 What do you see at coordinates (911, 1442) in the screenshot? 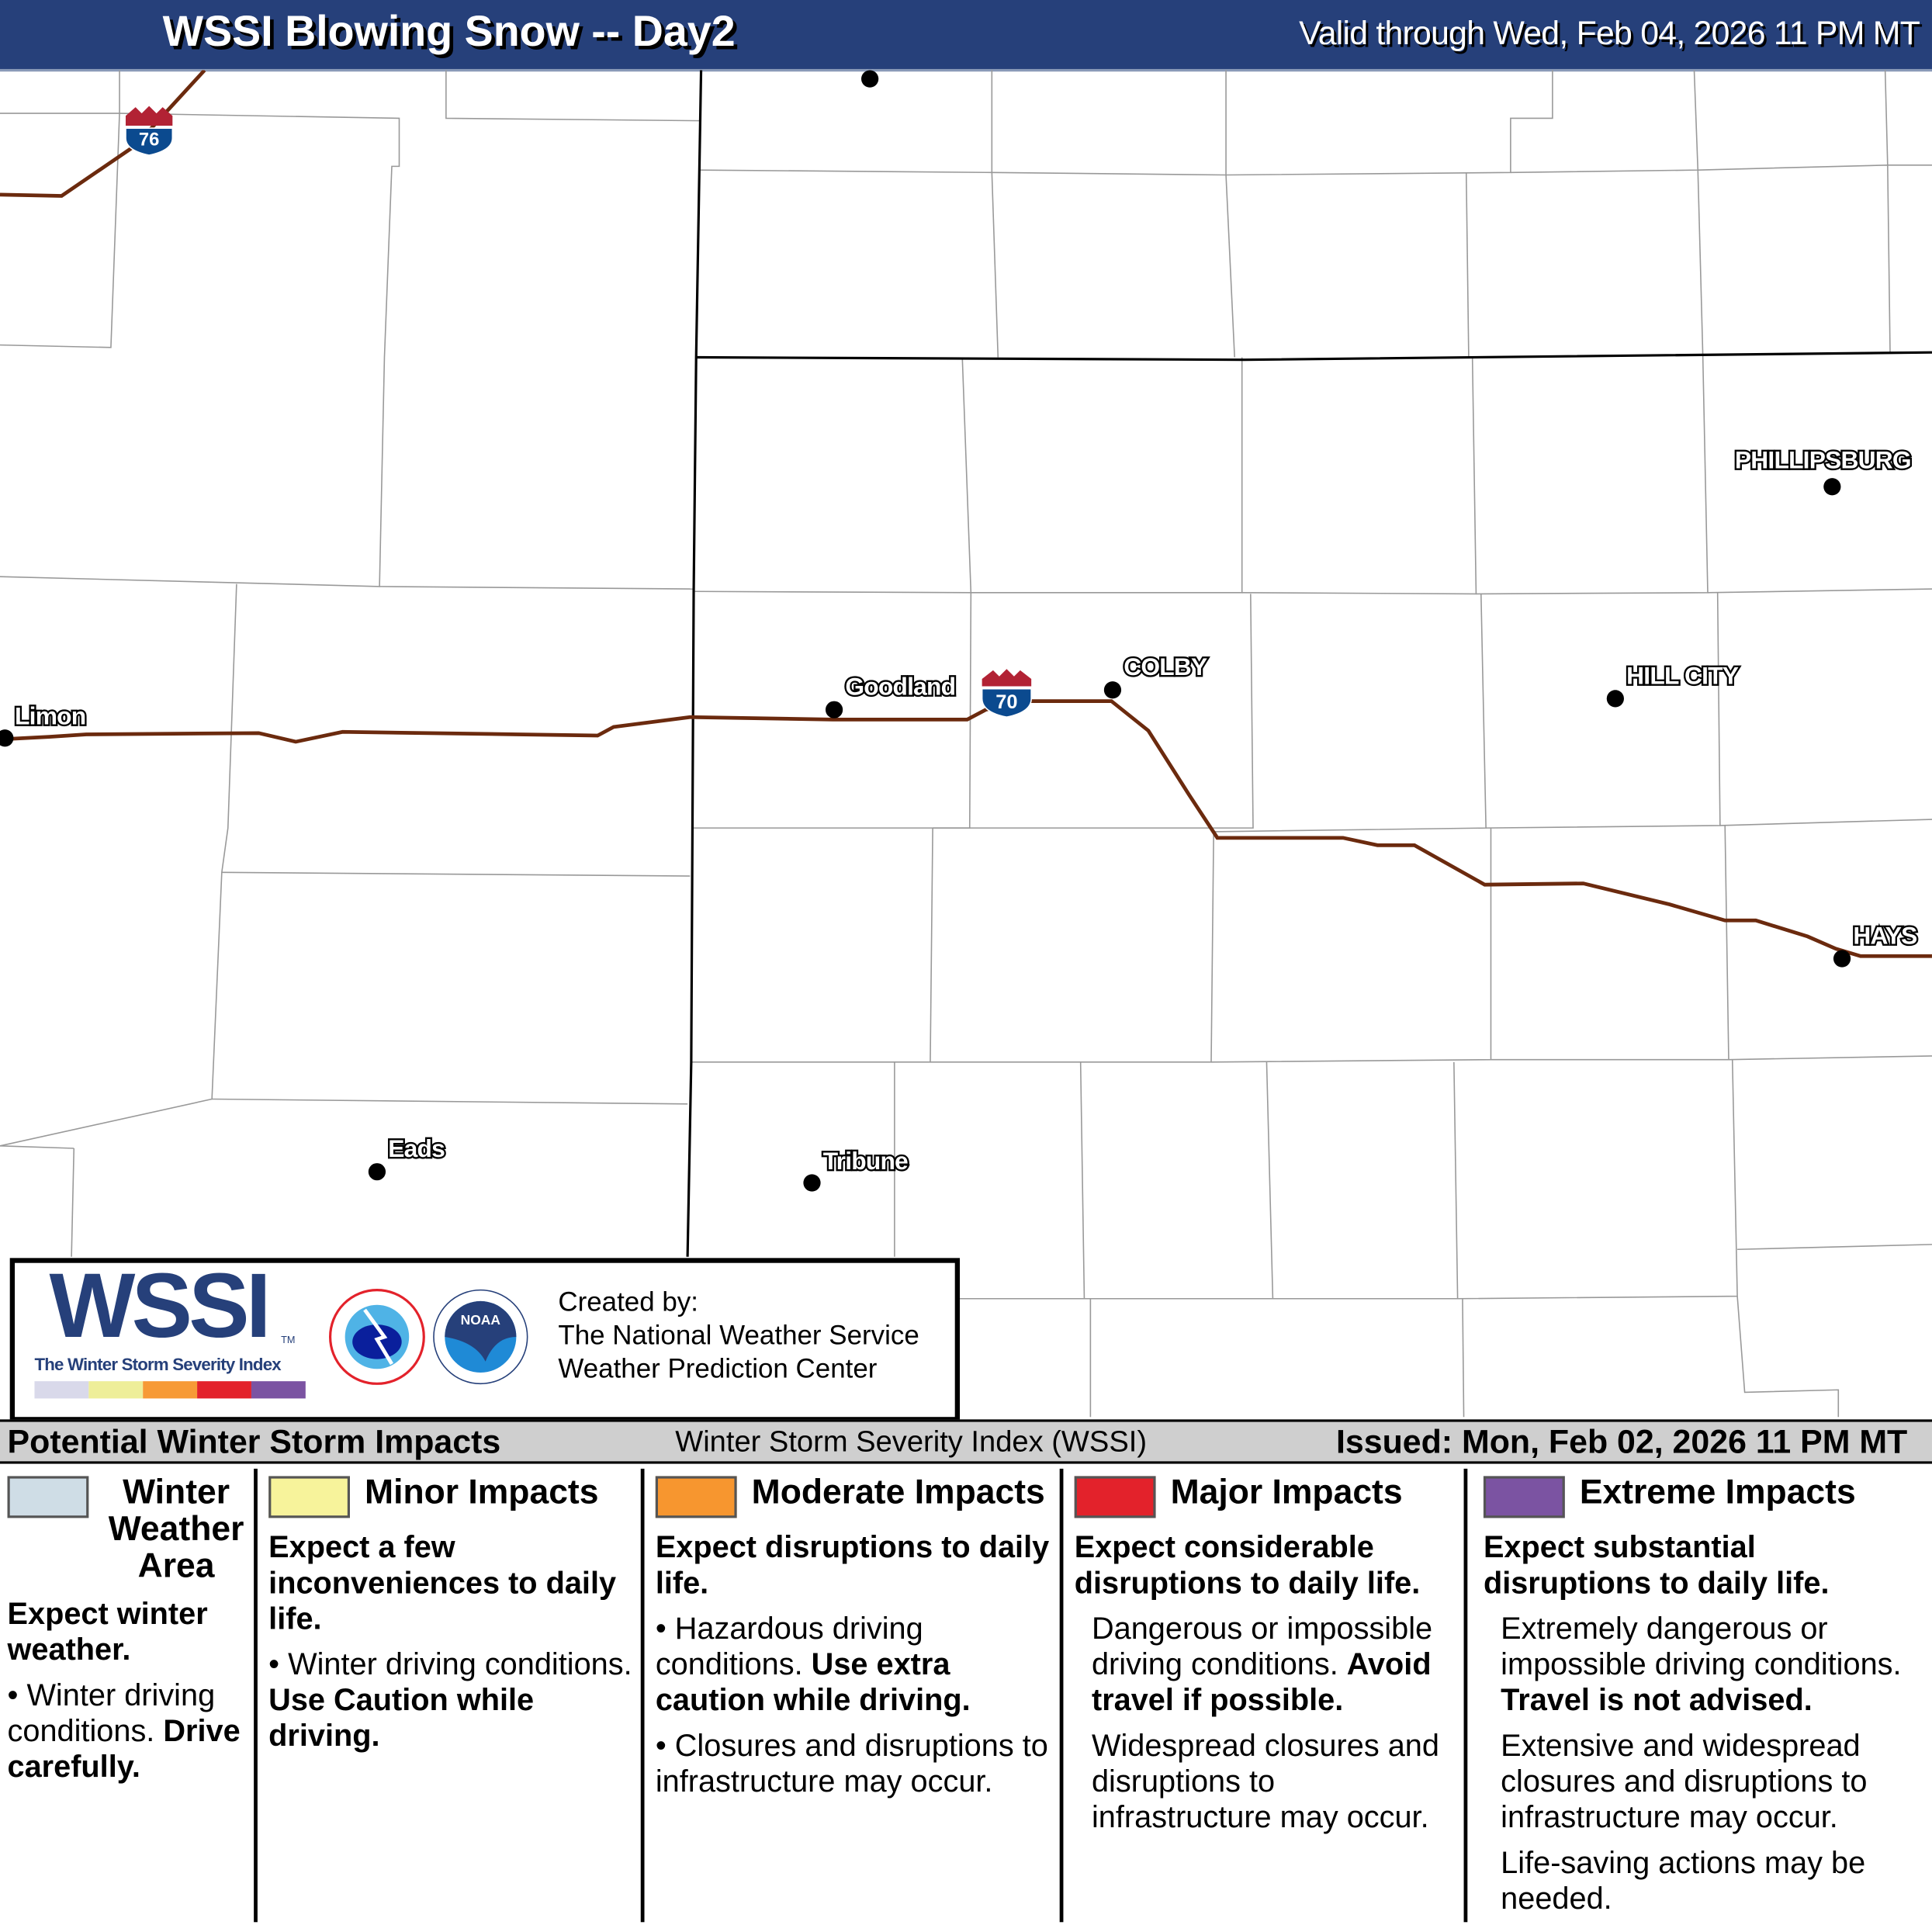
I see `legend-center-title: Winter Storm Severity Index (WSSI)` at bounding box center [911, 1442].